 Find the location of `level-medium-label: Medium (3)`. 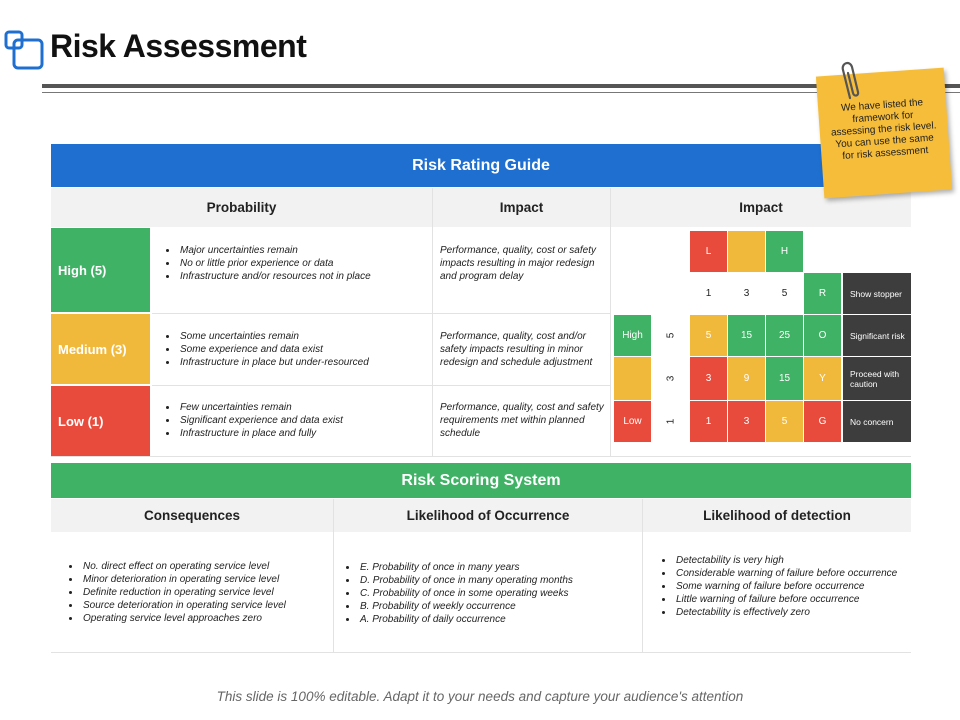

level-medium-label: Medium (3) is located at coordinates (92, 349).